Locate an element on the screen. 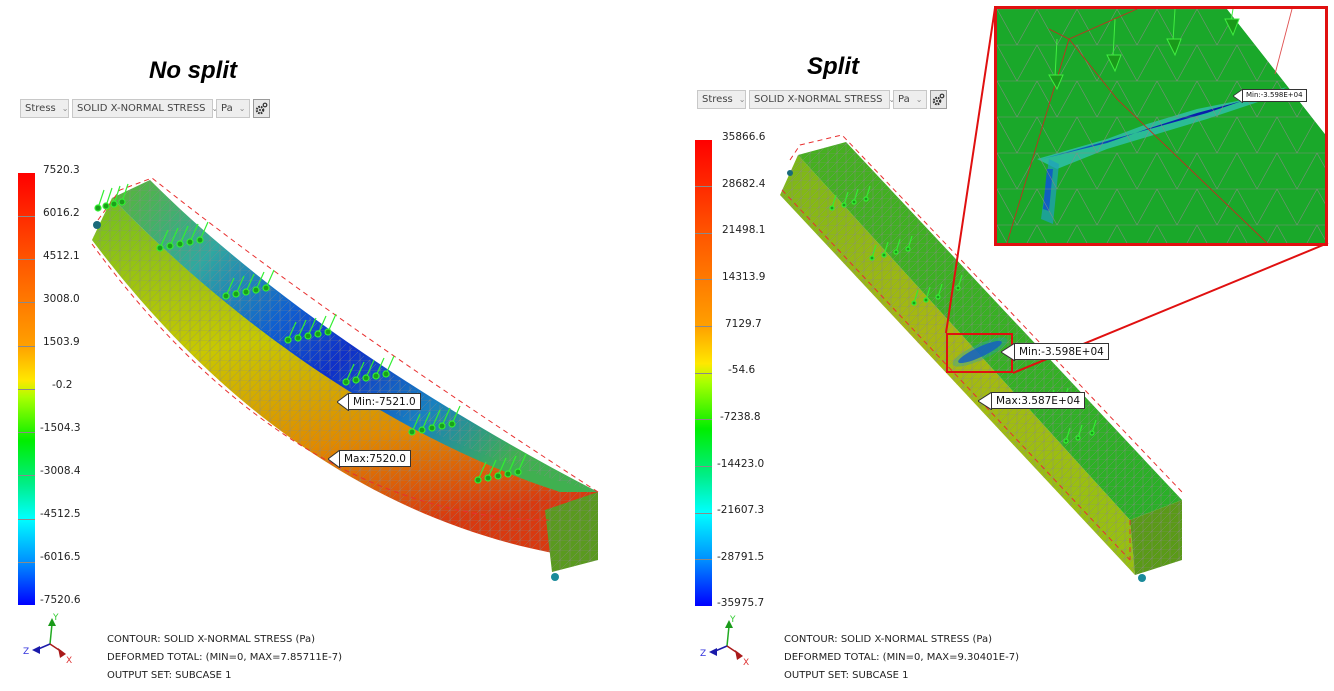 Image resolution: width=1334 pixels, height=691 pixels. max-callout: Max:3.587E+04 is located at coordinates (1038, 400).